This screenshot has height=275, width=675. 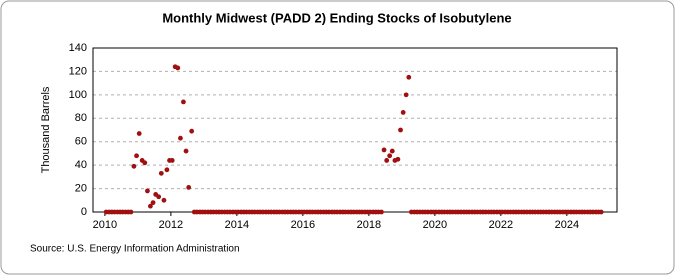 What do you see at coordinates (46, 129) in the screenshot?
I see `y-axis-label: Thousand Barrels` at bounding box center [46, 129].